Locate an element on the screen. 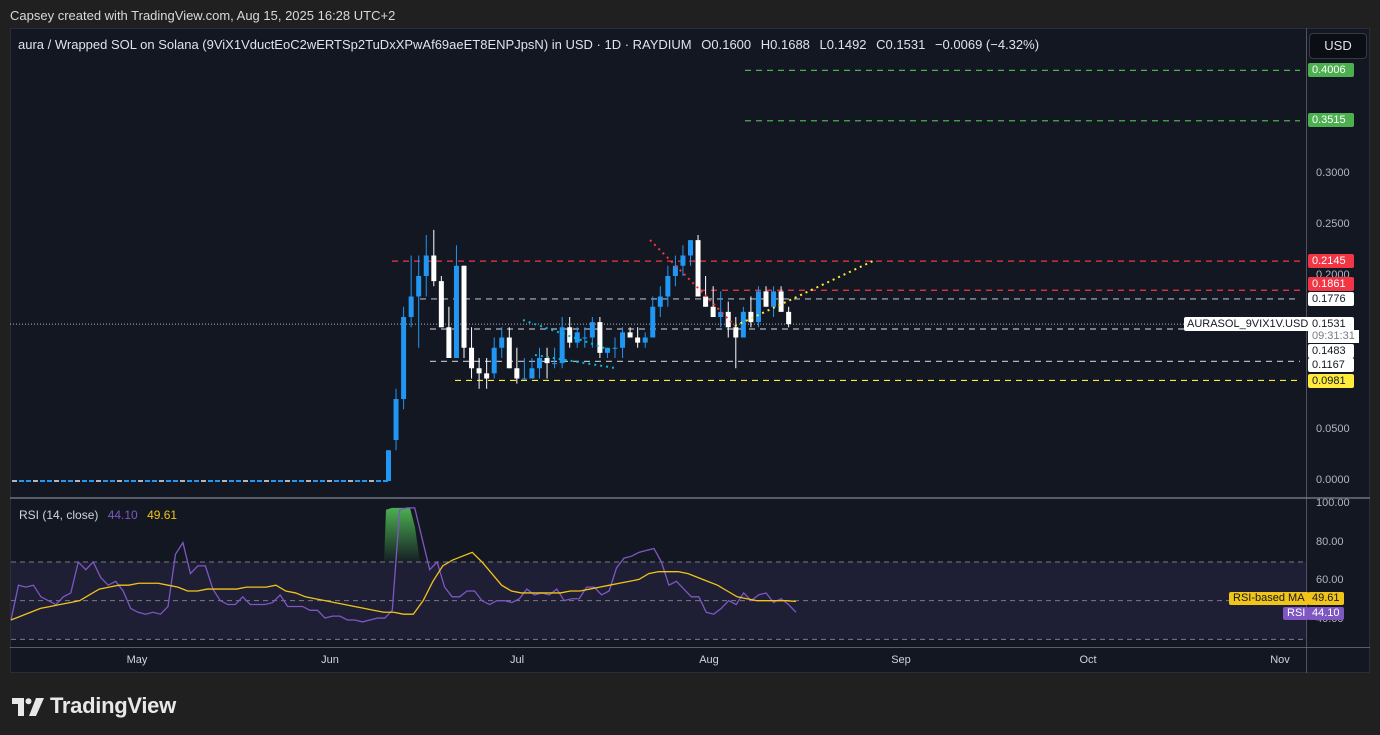 The image size is (1380, 735). rsi-line is located at coordinates (403, 565).